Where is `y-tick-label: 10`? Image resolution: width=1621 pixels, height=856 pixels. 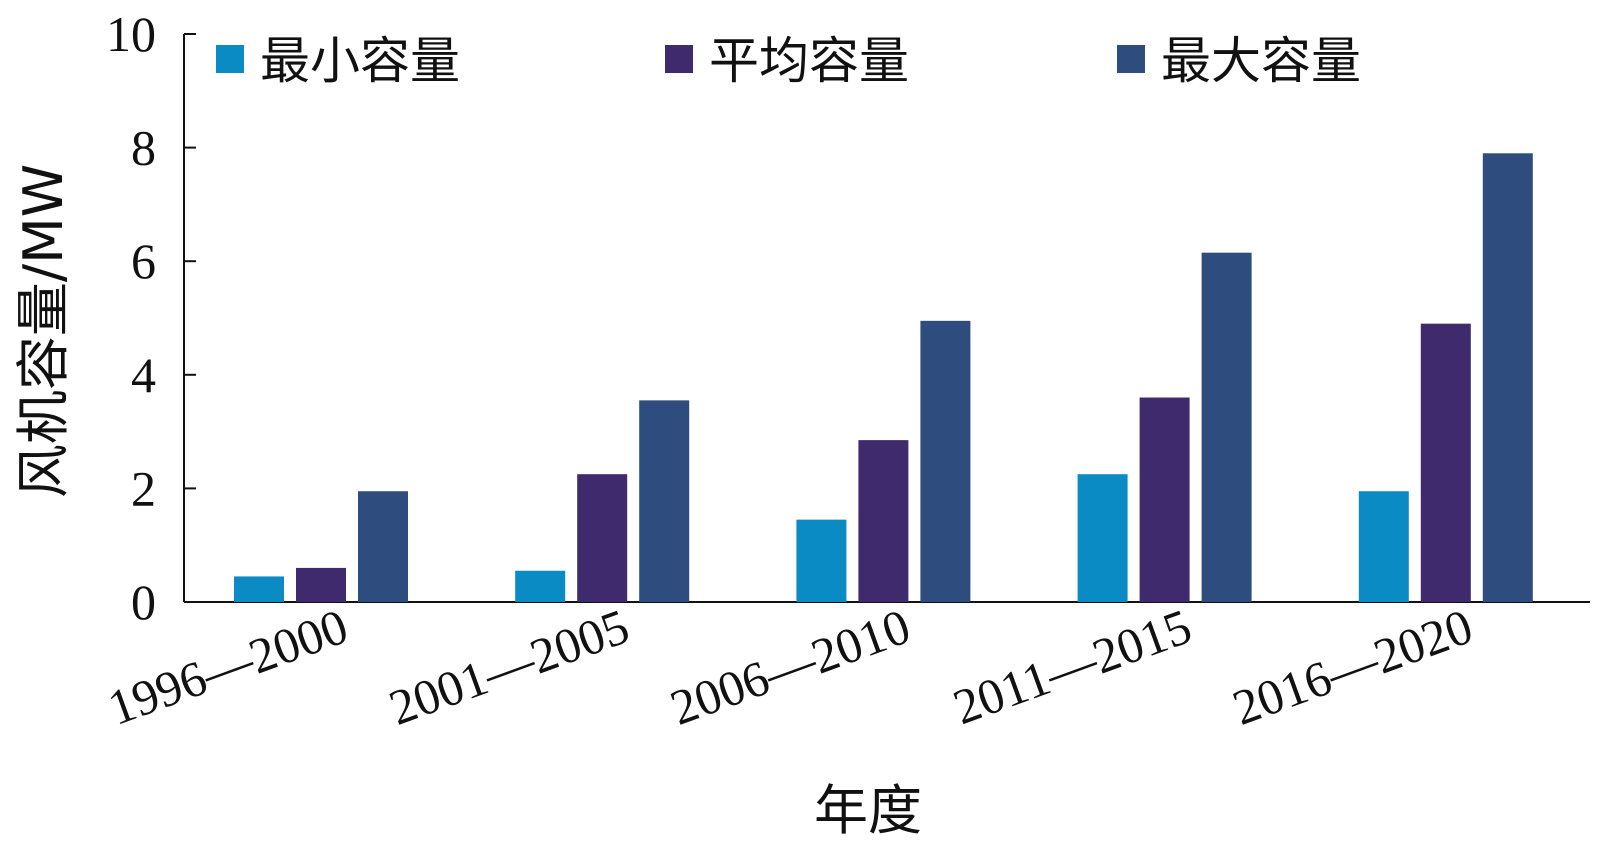
y-tick-label: 10 is located at coordinates (131, 34).